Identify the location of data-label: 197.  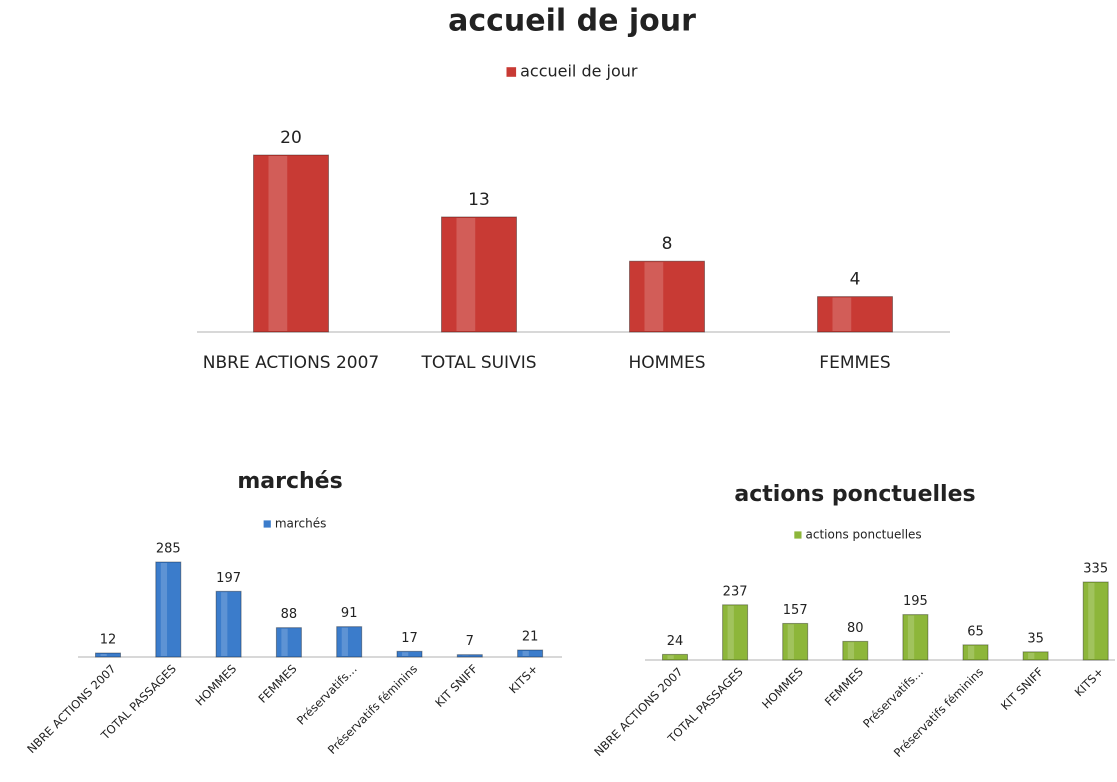
(228, 578).